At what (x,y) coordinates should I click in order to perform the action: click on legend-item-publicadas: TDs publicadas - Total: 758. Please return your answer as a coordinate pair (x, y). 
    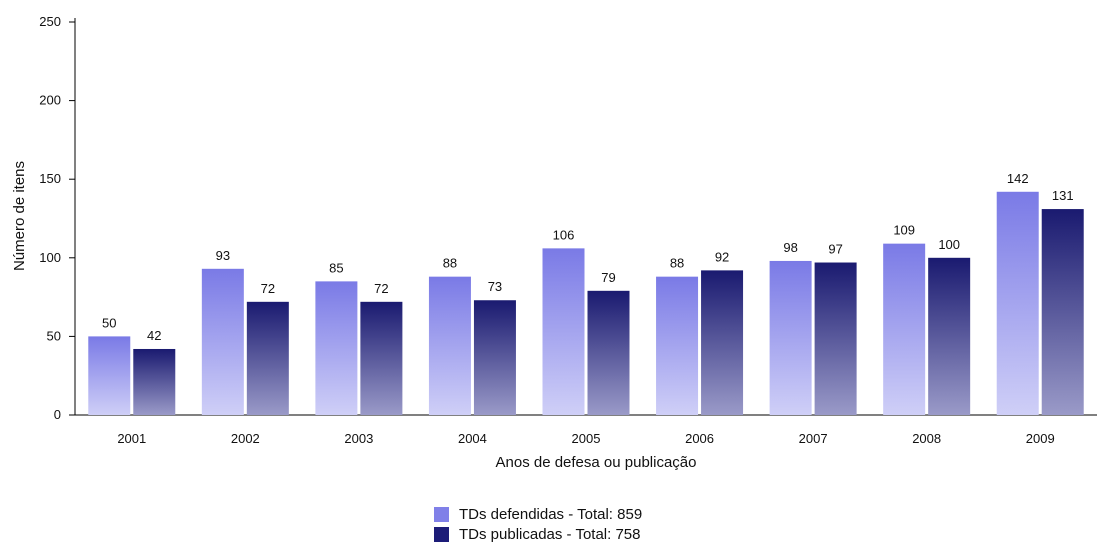
    Looking at the image, I should click on (538, 534).